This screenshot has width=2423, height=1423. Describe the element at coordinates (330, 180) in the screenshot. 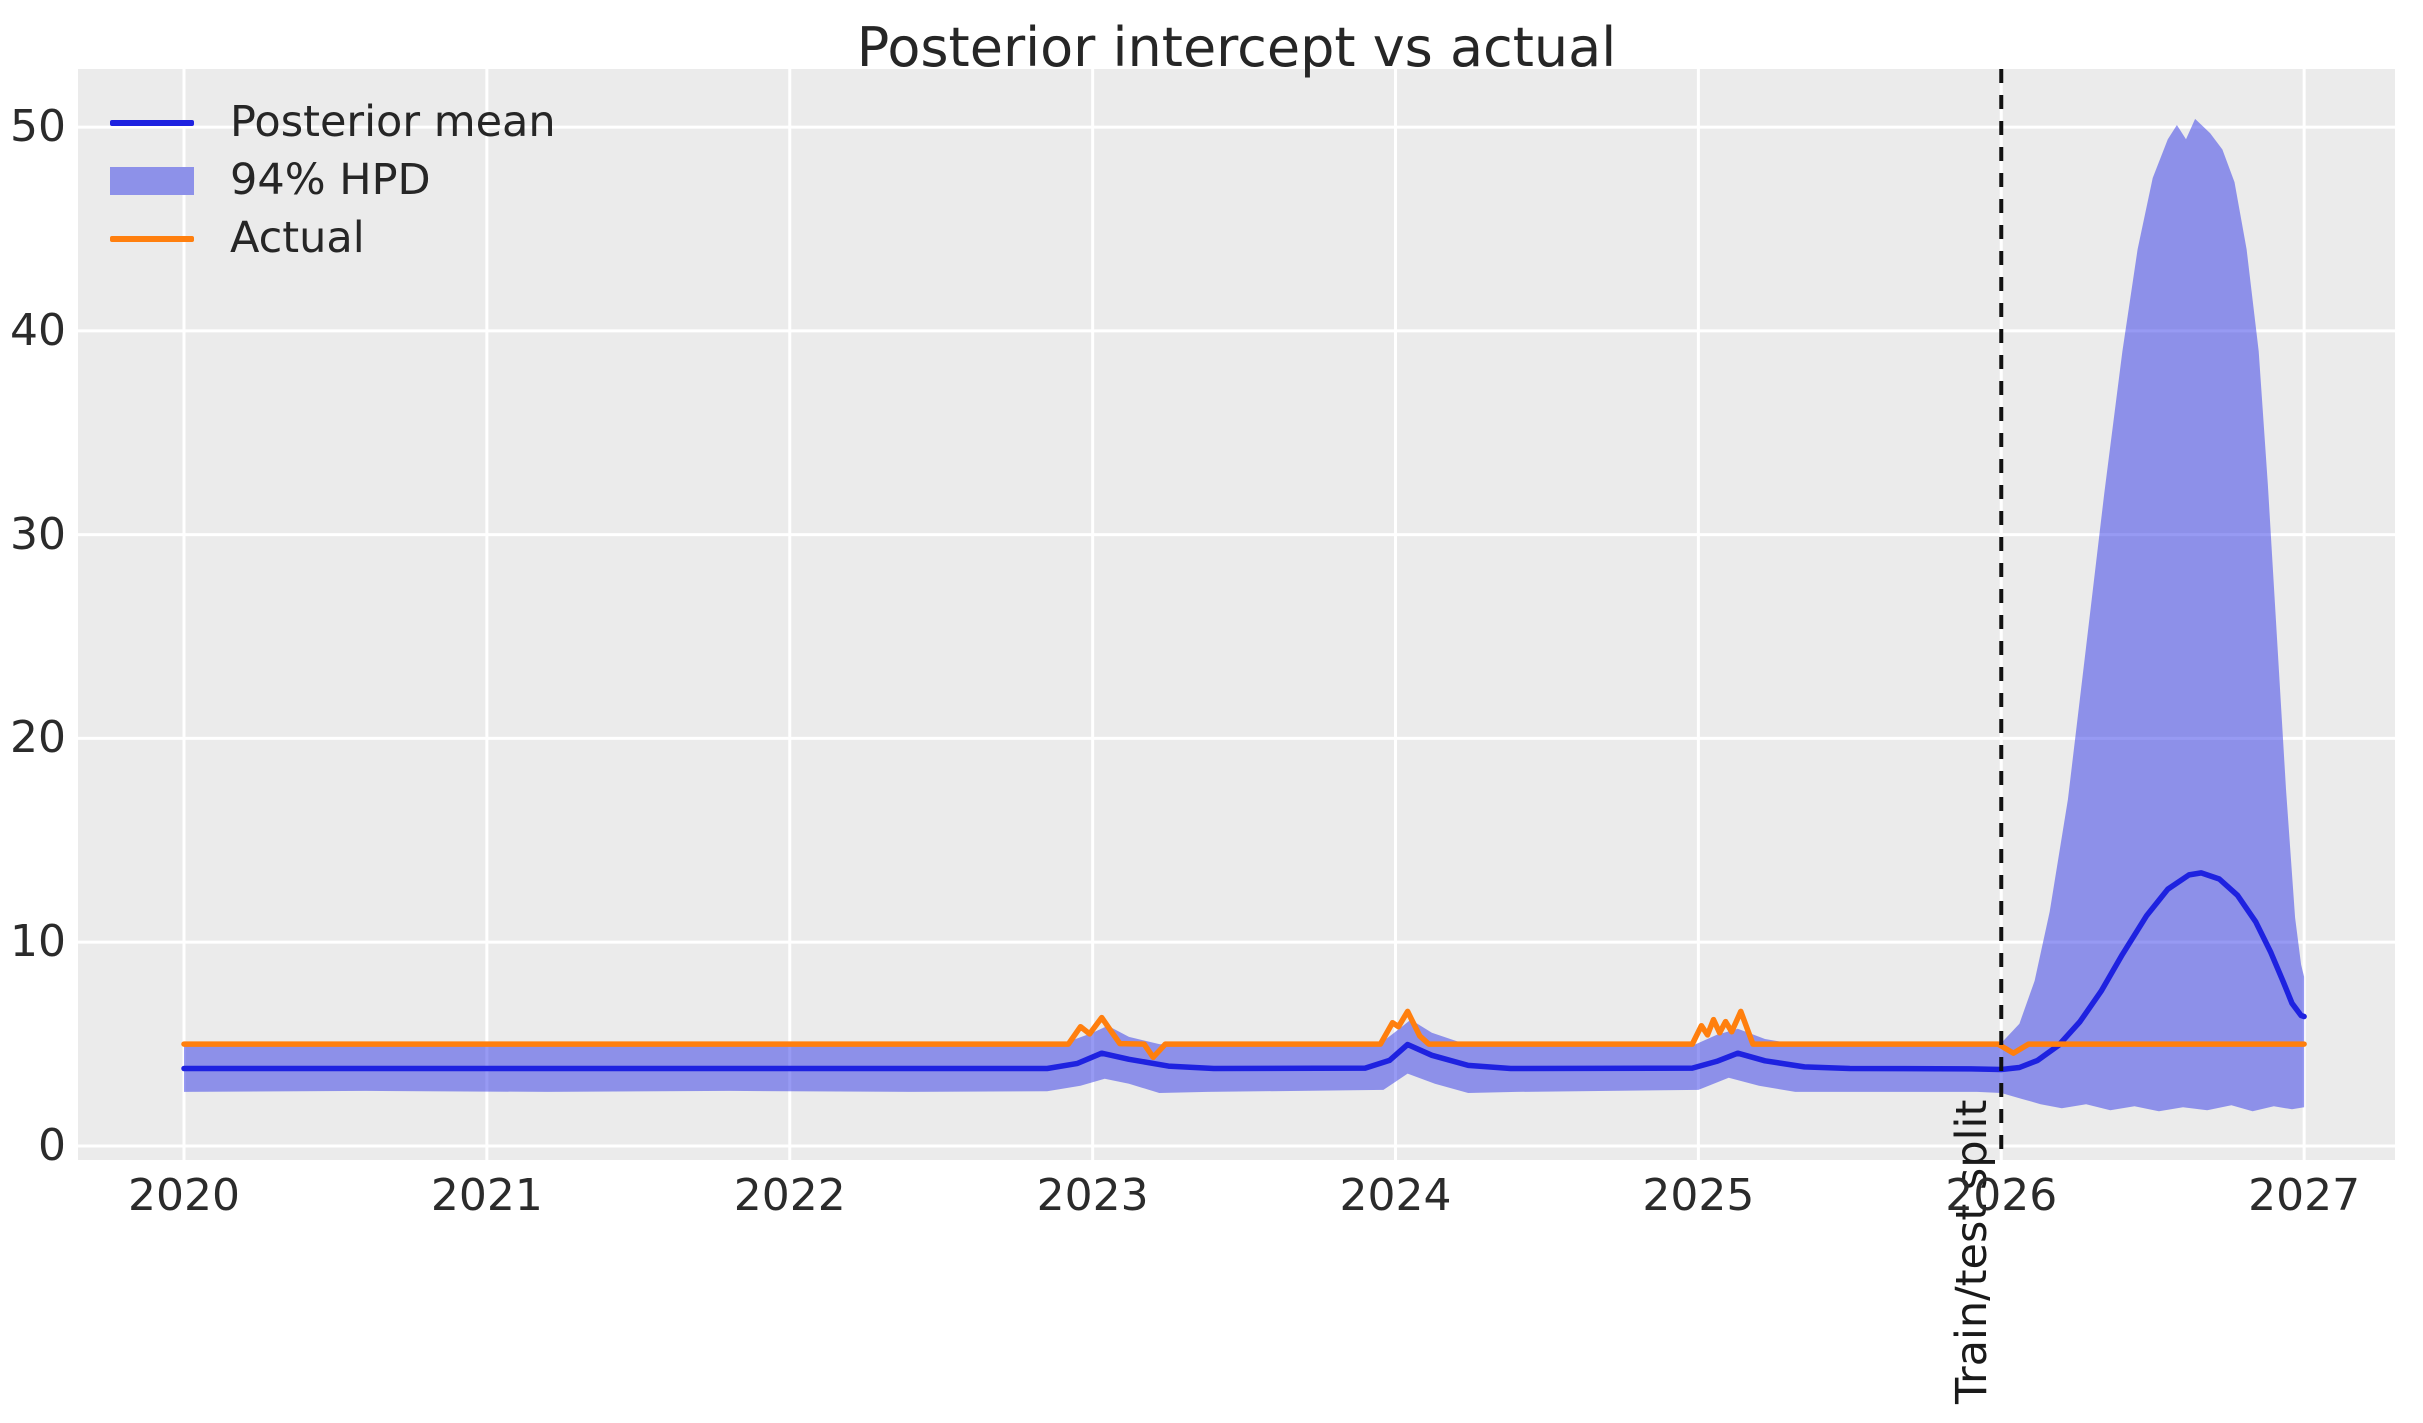

I see `legend-label-hpd: 94% HPD` at that location.